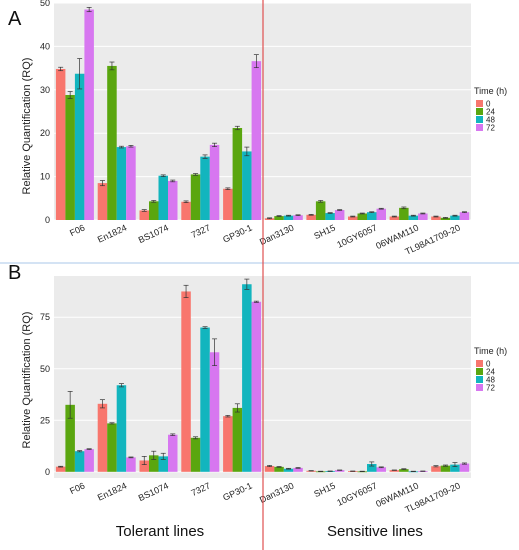 The image size is (519, 550). What do you see at coordinates (490, 112) in the screenshot?
I see `legend-label-a-24: 24` at bounding box center [490, 112].